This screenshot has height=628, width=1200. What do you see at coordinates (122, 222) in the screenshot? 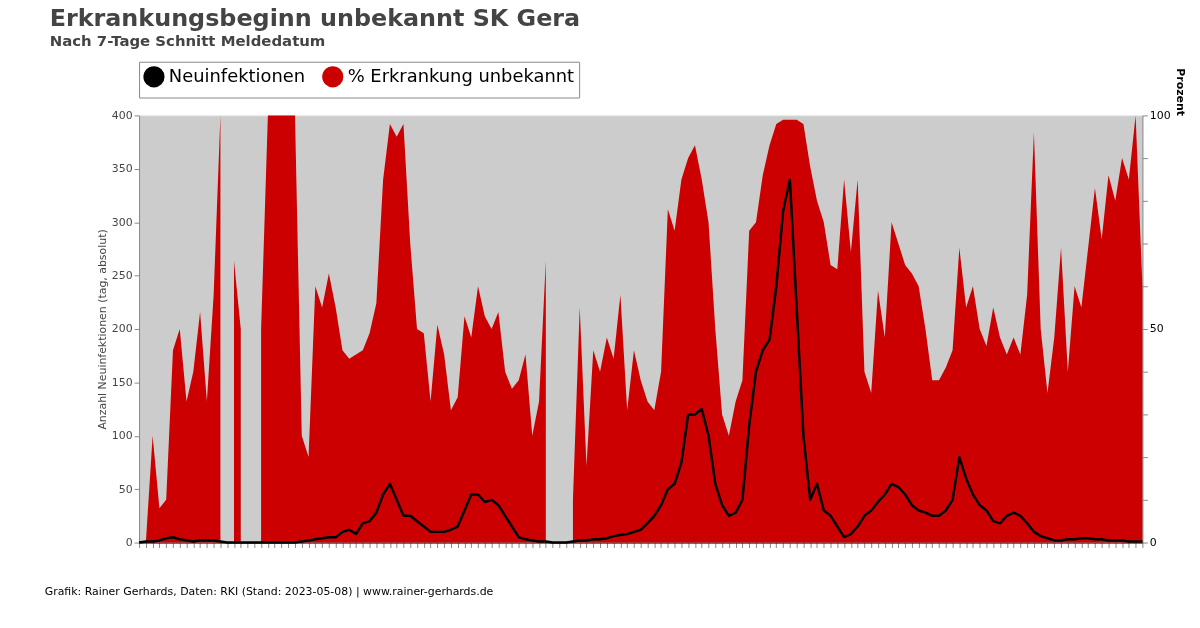
I see `y-tick-label: 300` at bounding box center [122, 222].